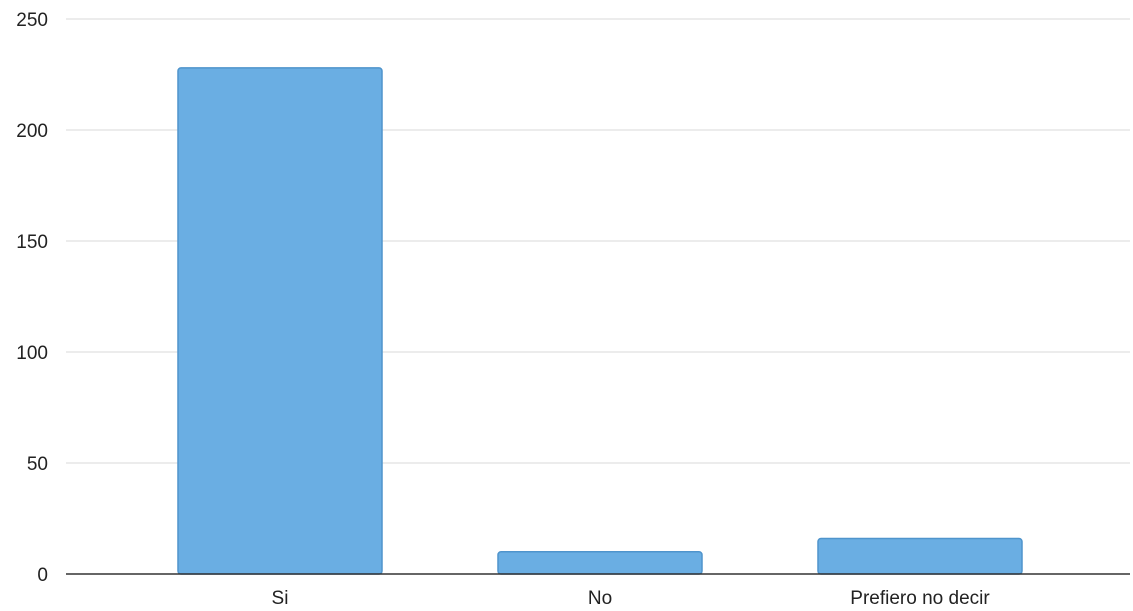 This screenshot has width=1133, height=611. What do you see at coordinates (280, 598) in the screenshot?
I see `x-tick-label: Si` at bounding box center [280, 598].